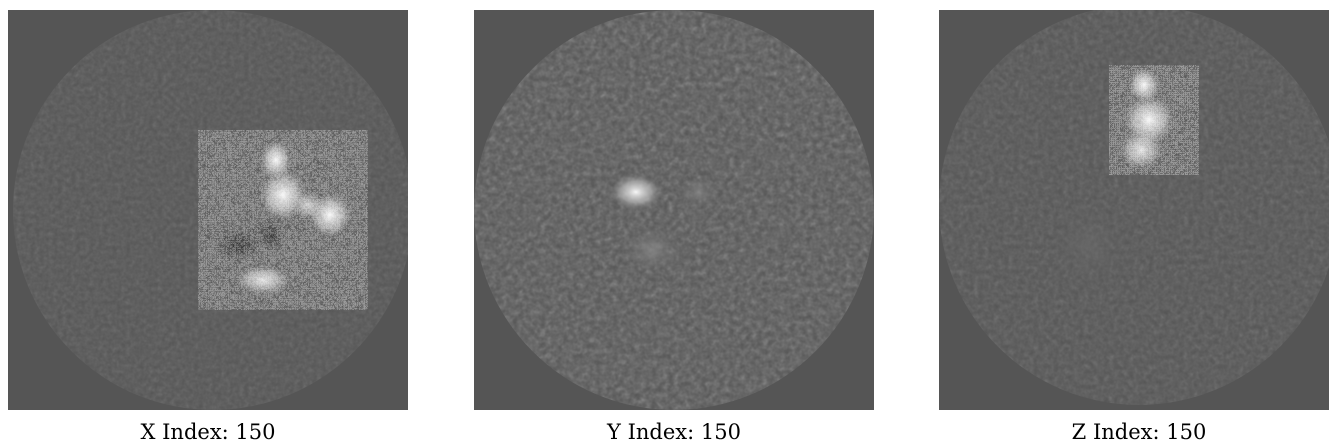 Image resolution: width=1329 pixels, height=445 pixels. I want to click on z-slice-caption: Z Index: 150, so click(1139, 432).